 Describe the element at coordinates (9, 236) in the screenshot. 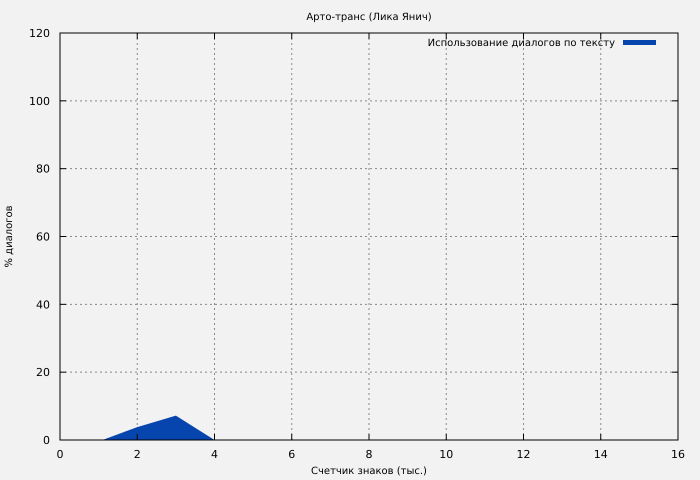

I see `y-axis-title: % диалогов` at that location.